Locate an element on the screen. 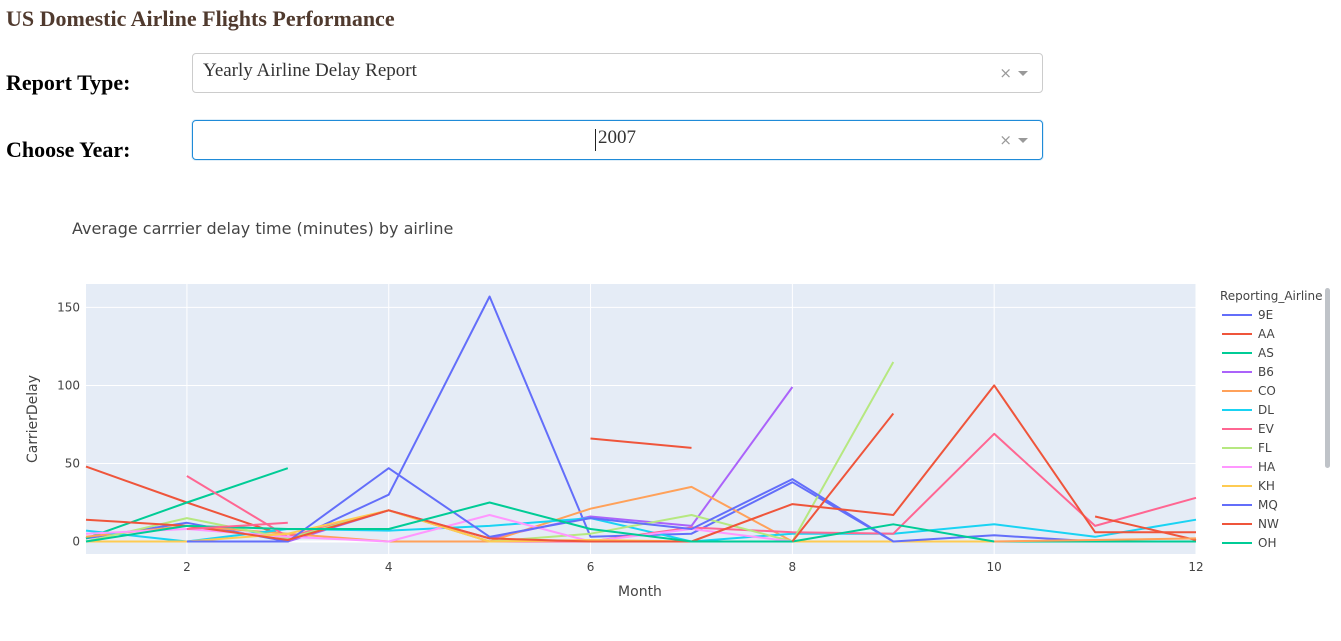 The width and height of the screenshot is (1341, 641). legend-item-FL: FL is located at coordinates (1247, 448).